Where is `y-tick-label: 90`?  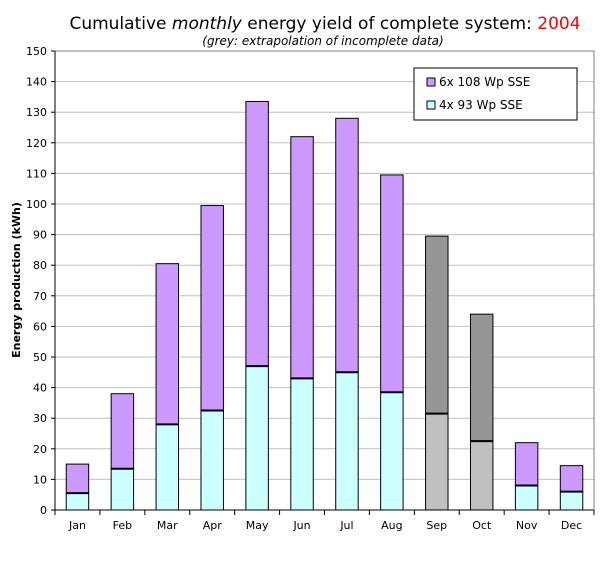 y-tick-label: 90 is located at coordinates (40, 235).